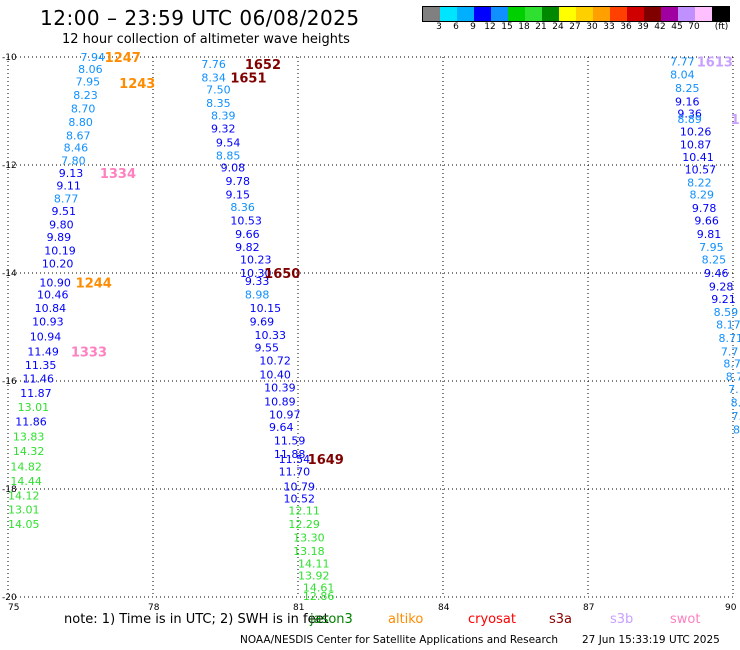 The image size is (740, 650). I want to click on data-label: 8.36, so click(242, 207).